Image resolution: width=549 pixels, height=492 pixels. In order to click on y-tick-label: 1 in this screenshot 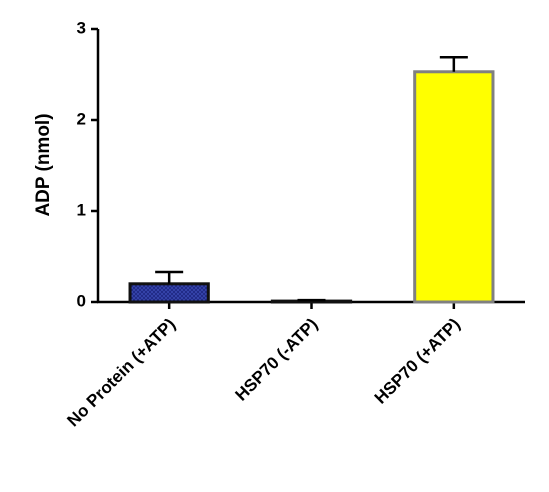, I will do `click(81, 209)`.